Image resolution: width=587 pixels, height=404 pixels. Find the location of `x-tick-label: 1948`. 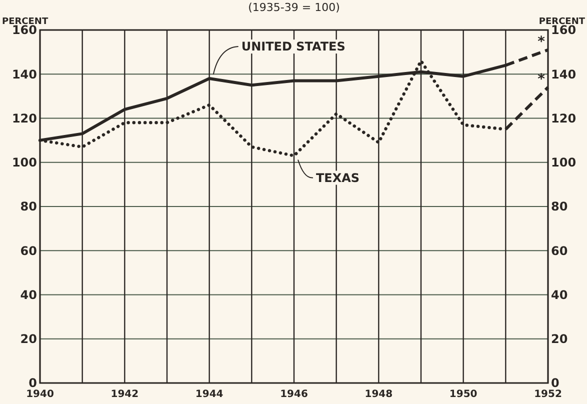

x-tick-label: 1948 is located at coordinates (378, 394).